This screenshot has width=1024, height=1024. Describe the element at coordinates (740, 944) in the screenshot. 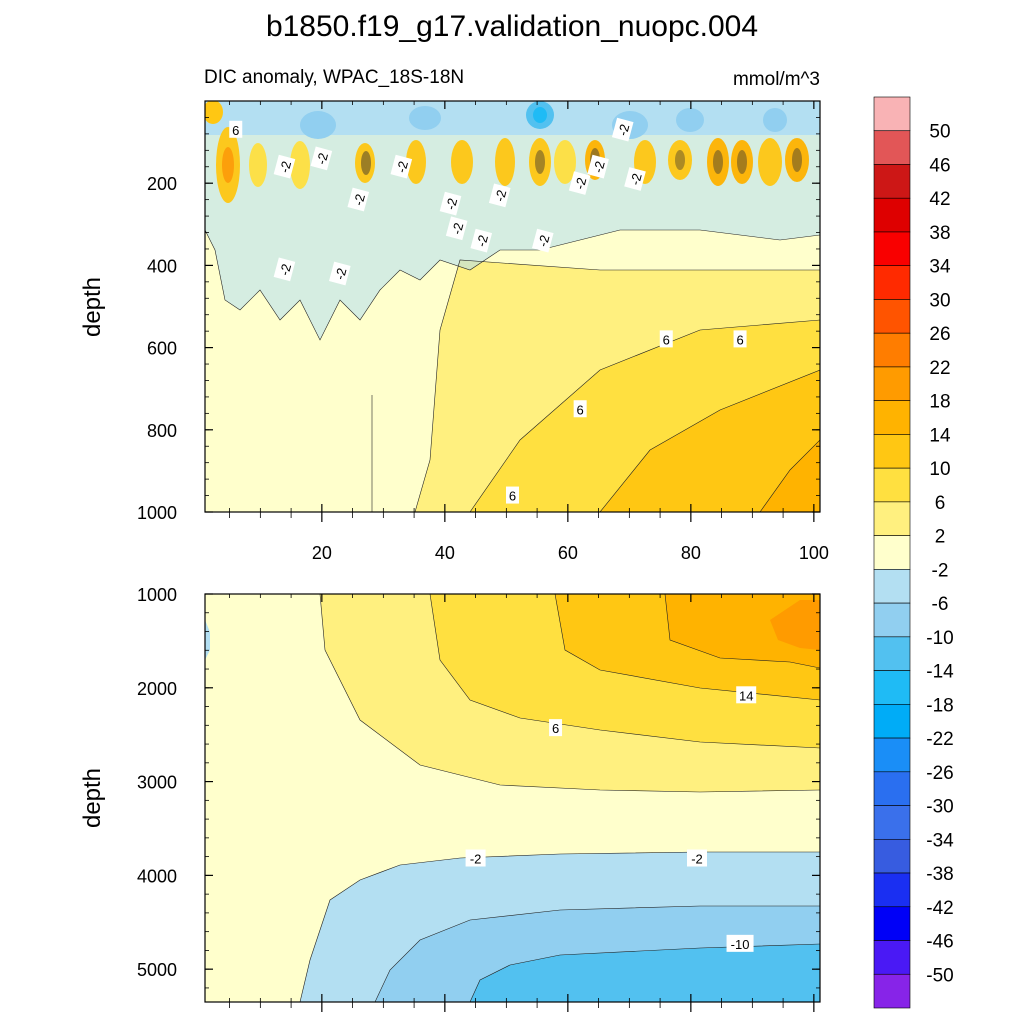

I see `svg-text: -10` at that location.